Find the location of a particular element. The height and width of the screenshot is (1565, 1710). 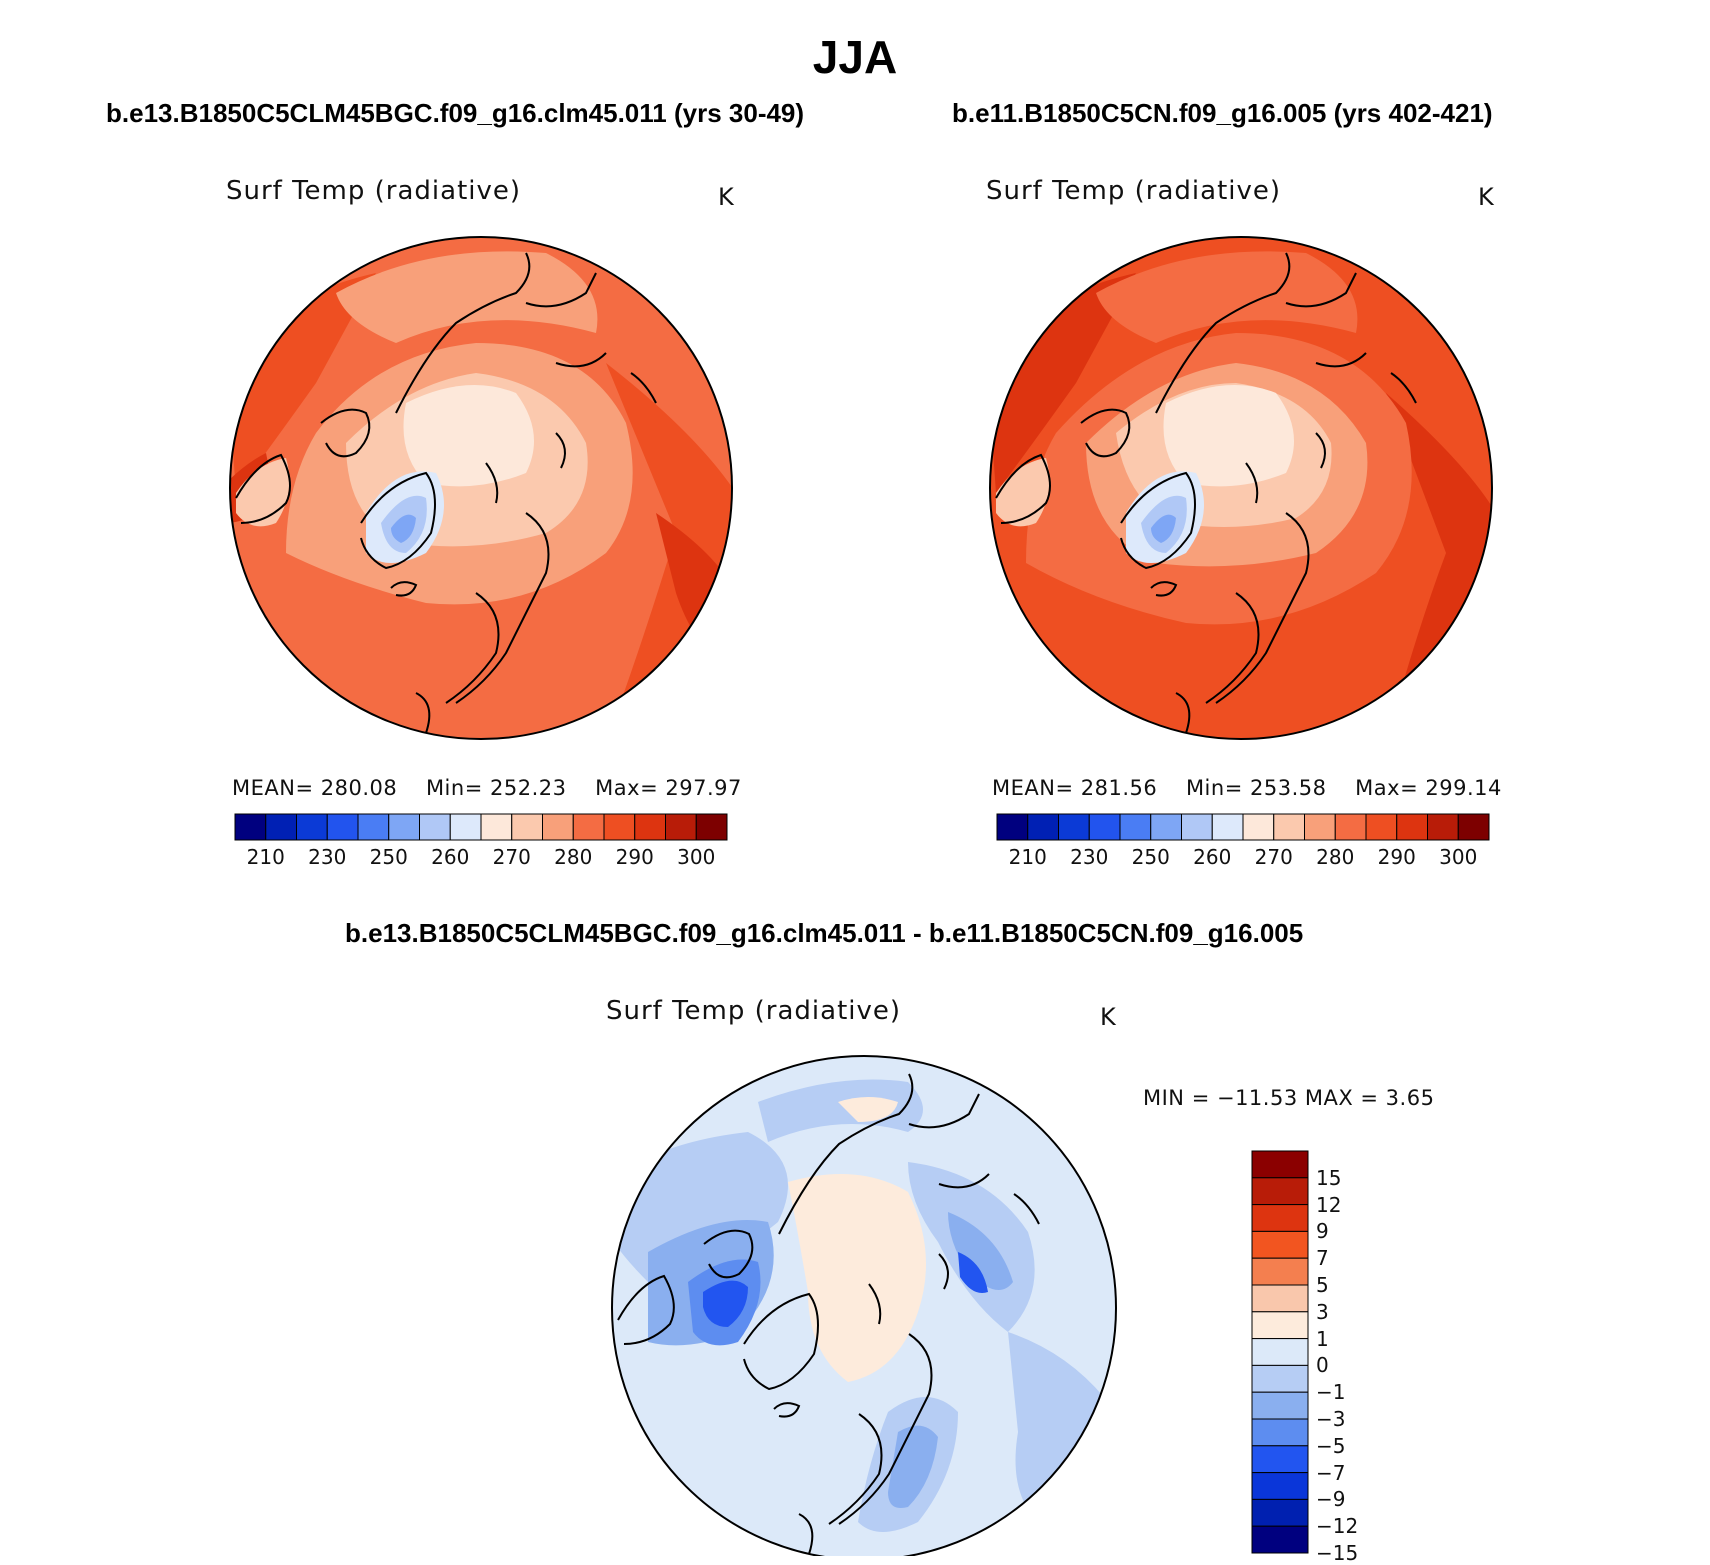

diff-region-east-cool is located at coordinates (1058, 1427).